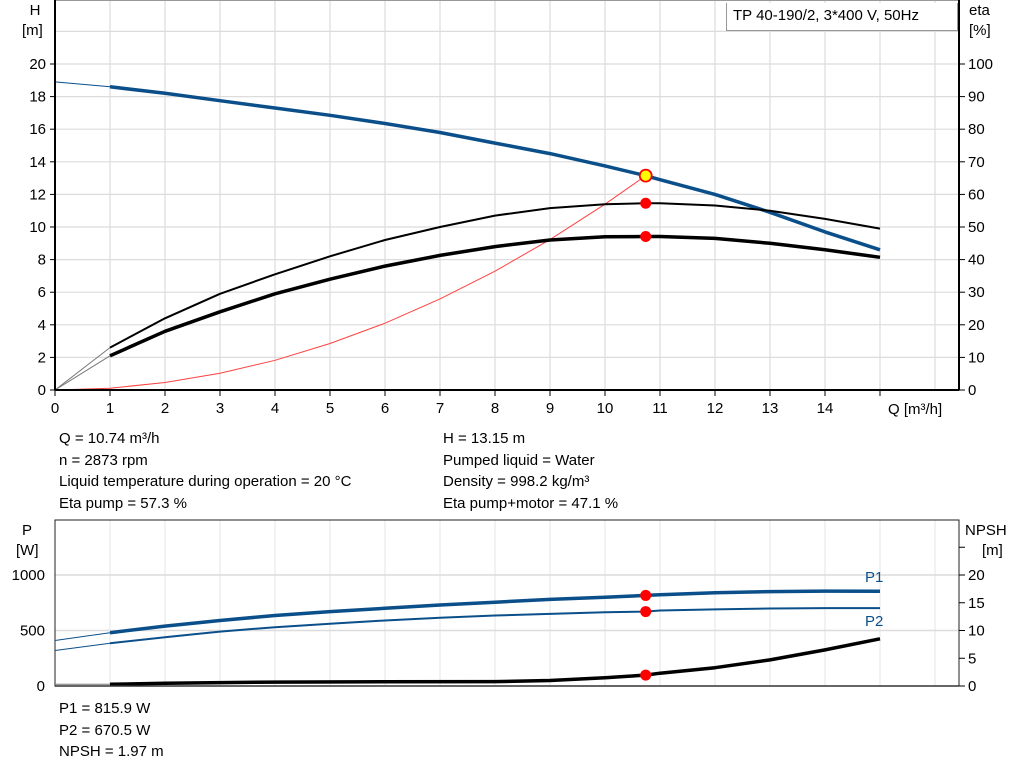 Image resolution: width=1024 pixels, height=781 pixels. Describe the element at coordinates (825, 408) in the screenshot. I see `x-tick-label: 14` at that location.